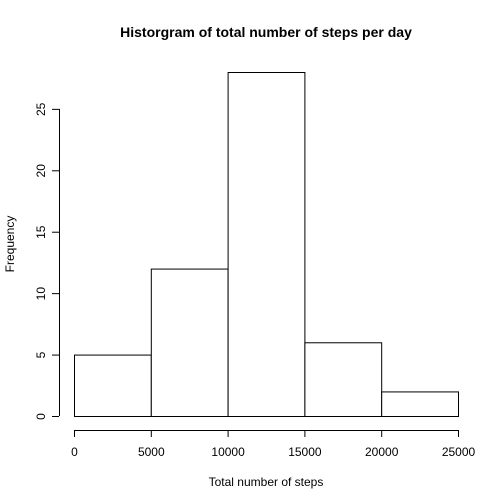  Describe the element at coordinates (151, 452) in the screenshot. I see `x-tick-label: 5000` at that location.